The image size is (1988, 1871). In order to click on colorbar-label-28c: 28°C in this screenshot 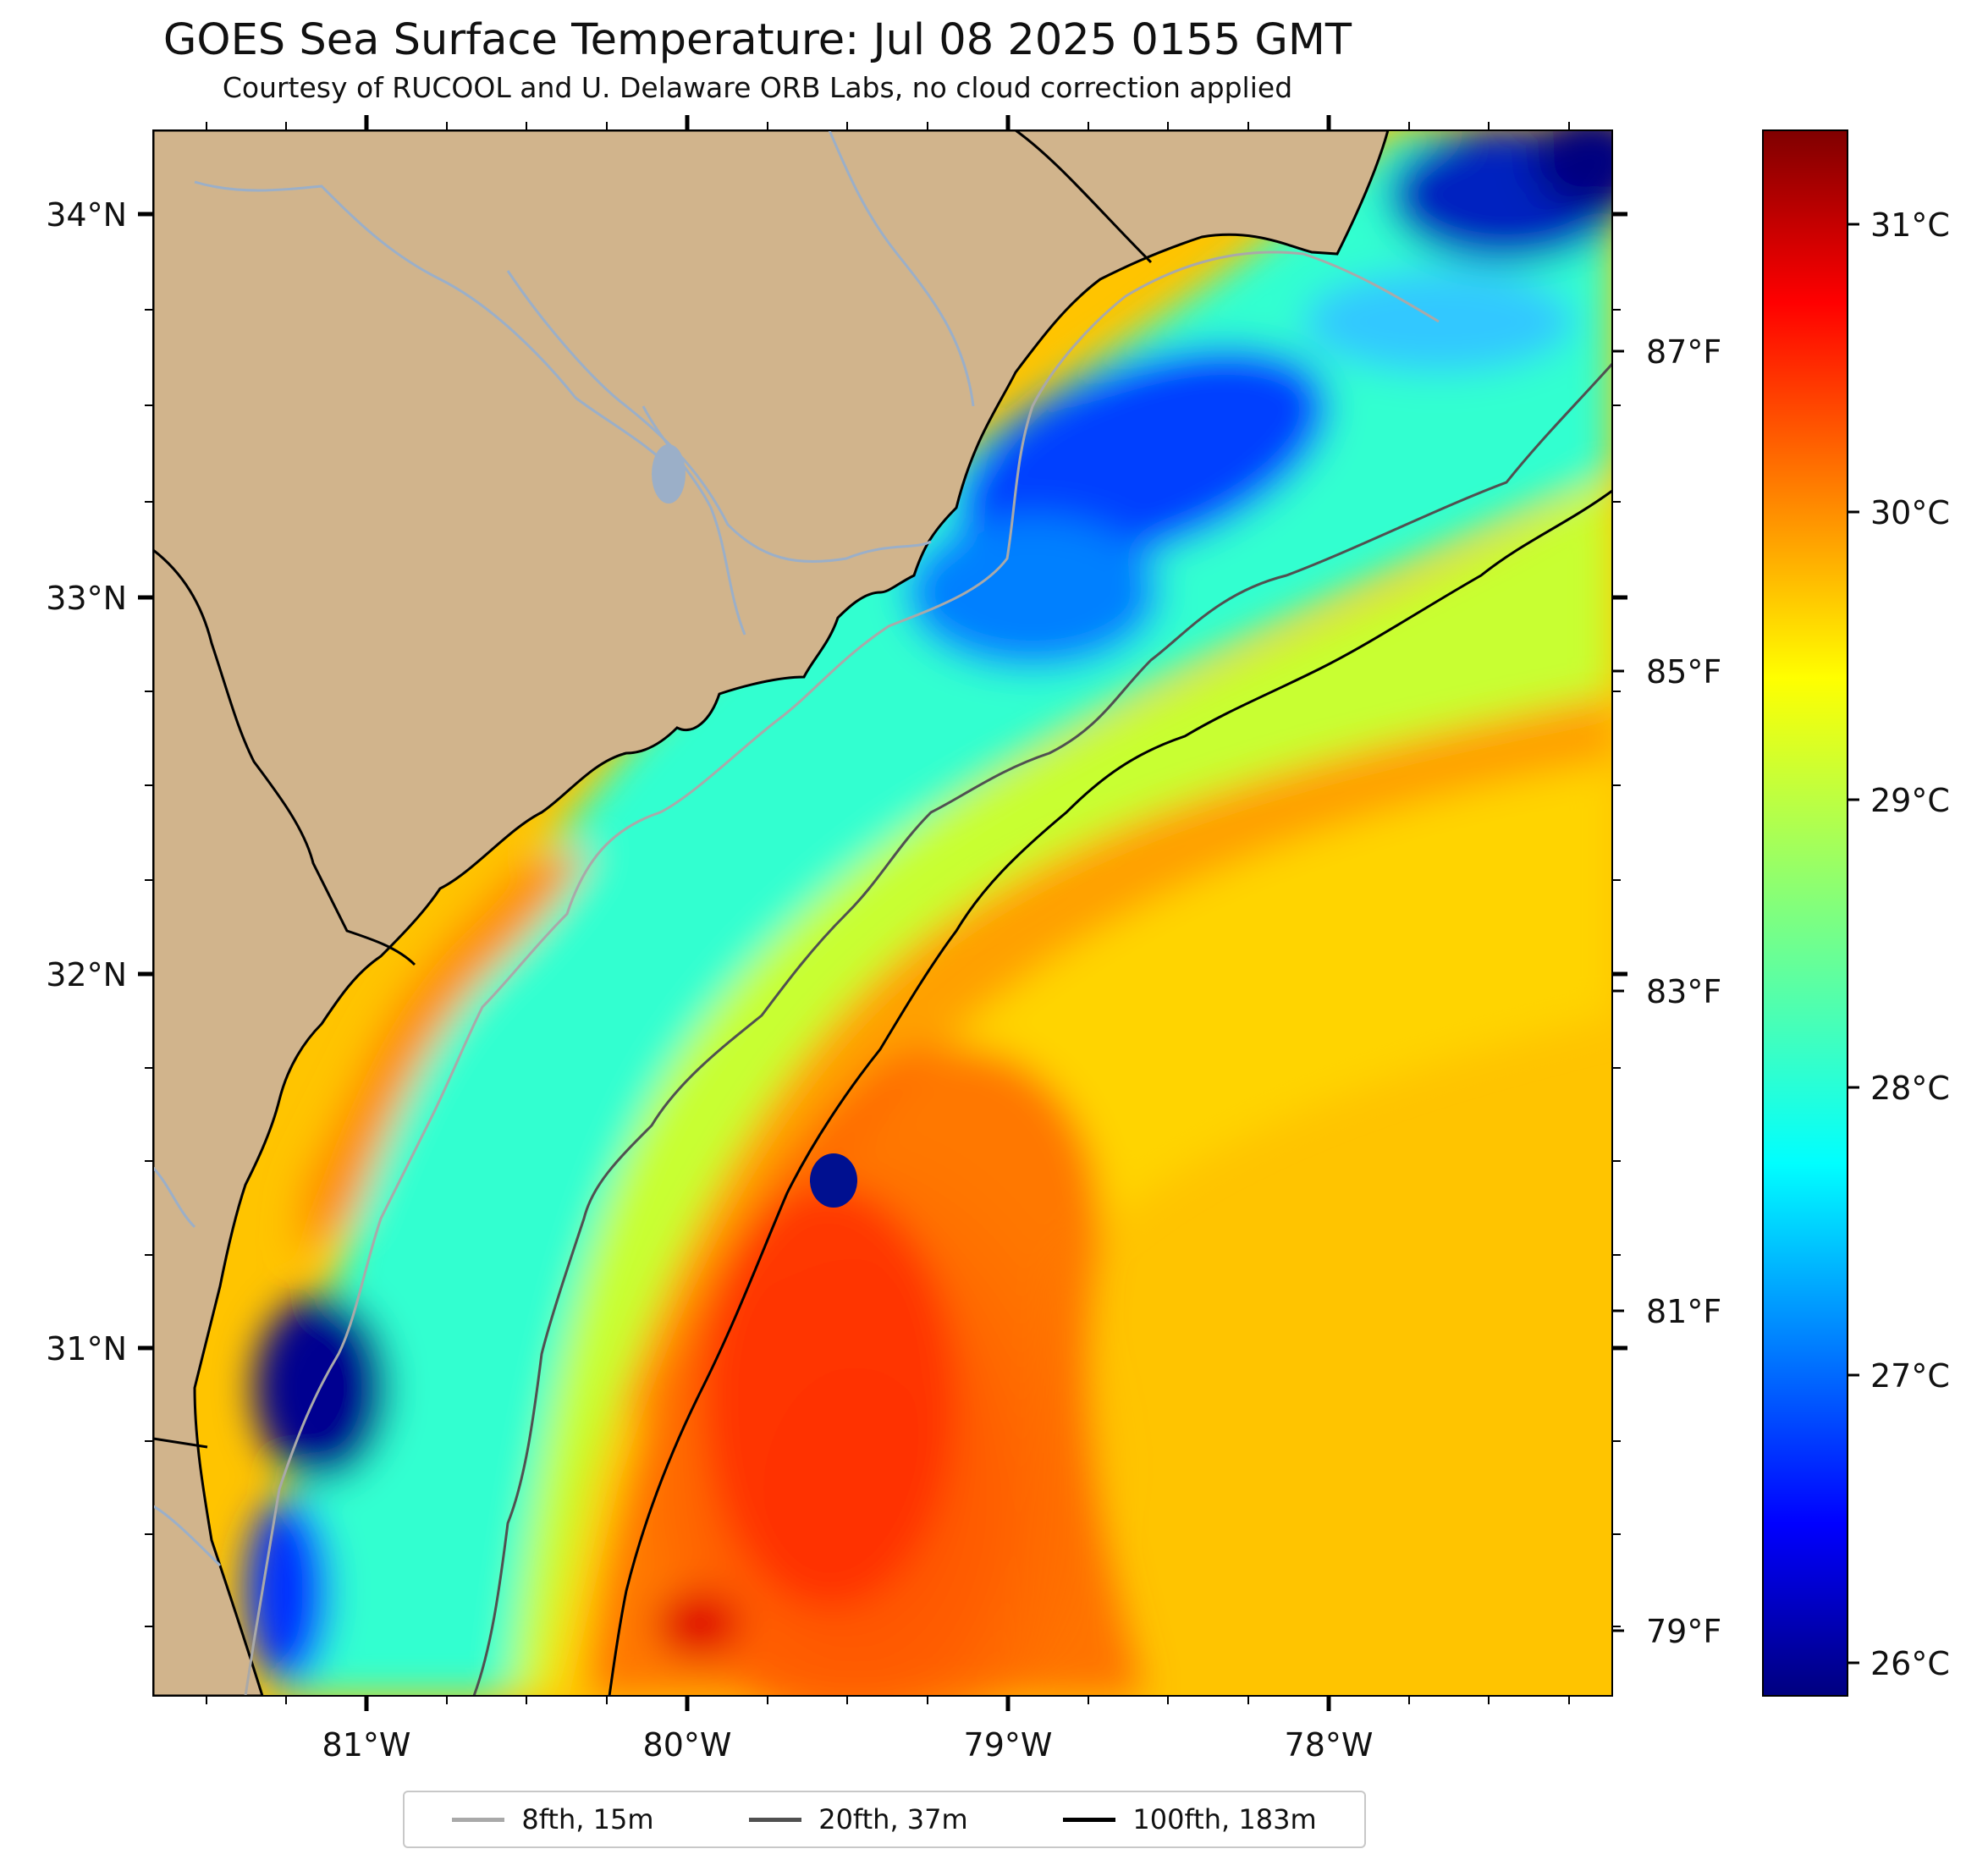, I will do `click(1910, 1089)`.